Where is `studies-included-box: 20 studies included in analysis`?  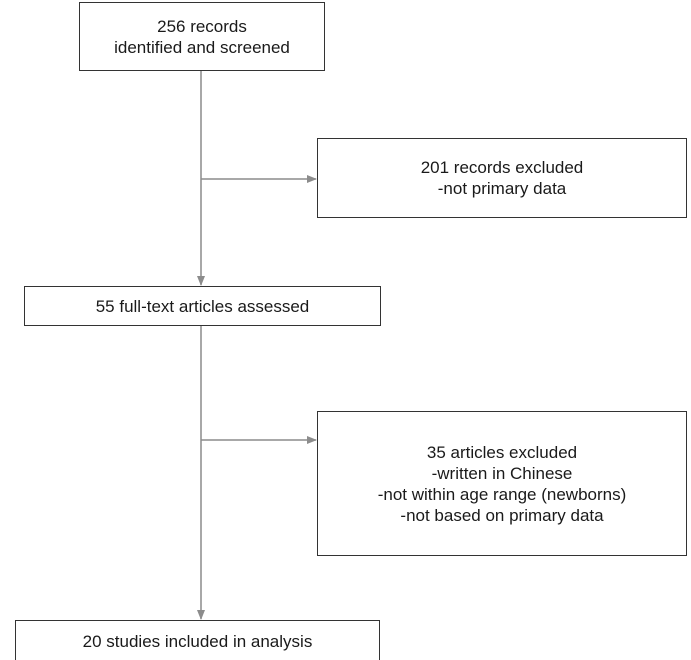 studies-included-box: 20 studies included in analysis is located at coordinates (197, 640).